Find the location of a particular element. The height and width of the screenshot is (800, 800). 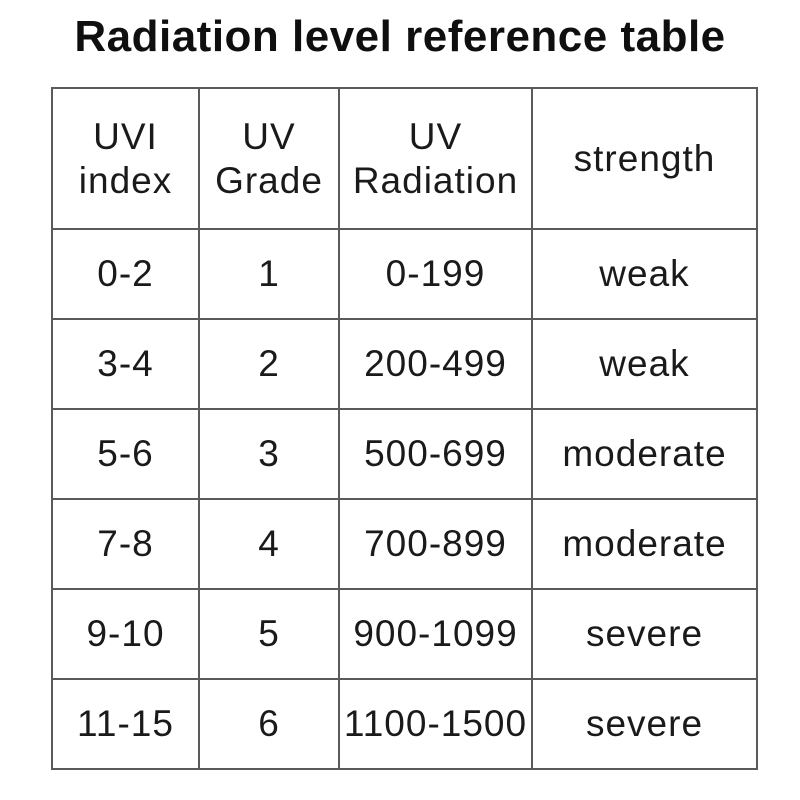

cell-uvi-index: 9-10 is located at coordinates (125, 634).